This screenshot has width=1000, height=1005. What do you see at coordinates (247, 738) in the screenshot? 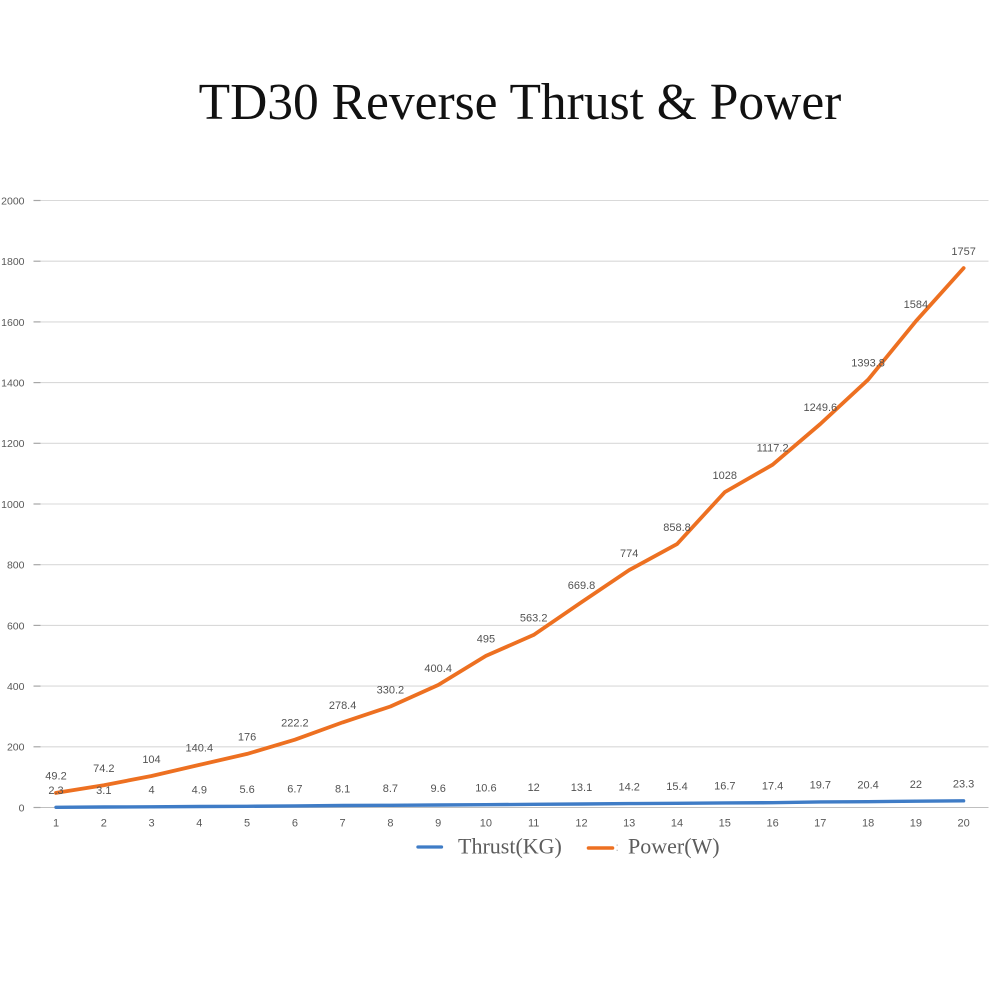
I see `svg-text: 176` at bounding box center [247, 738].